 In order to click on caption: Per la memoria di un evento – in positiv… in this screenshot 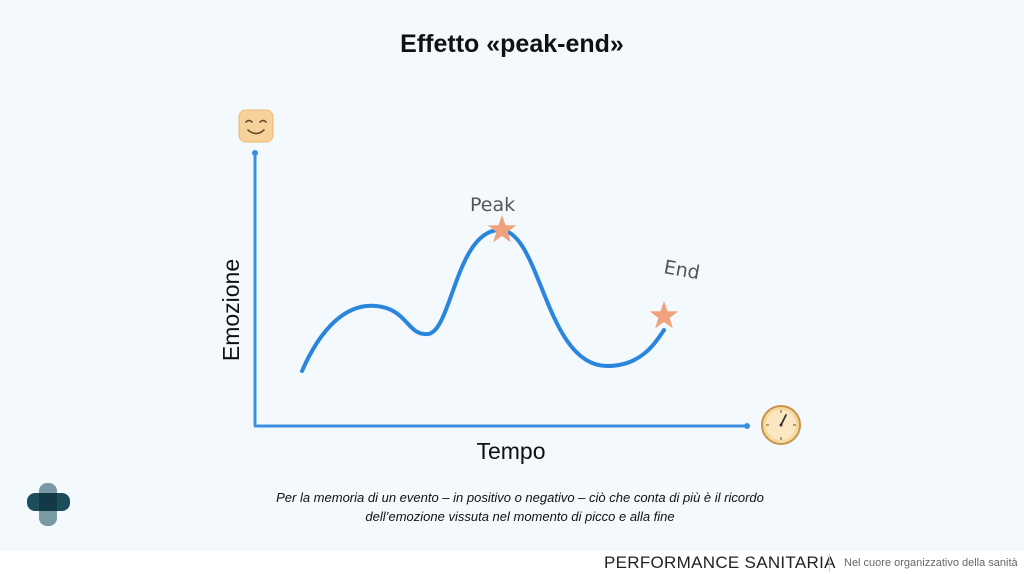, I will do `click(520, 507)`.